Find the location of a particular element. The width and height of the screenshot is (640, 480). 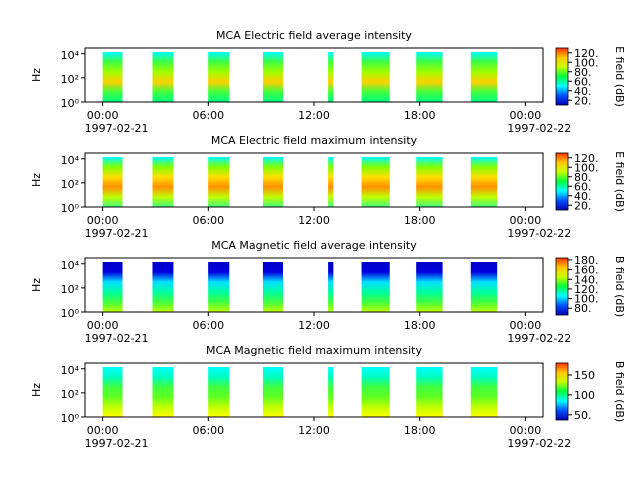

colorbar-tick-label: 150 is located at coordinates (584, 375).